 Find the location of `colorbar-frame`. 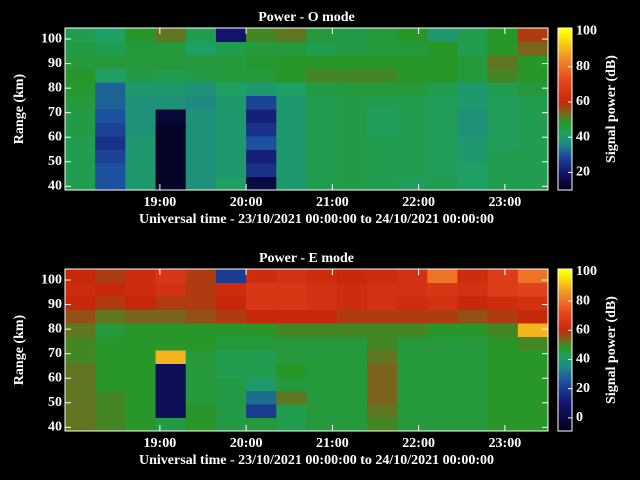

colorbar-frame is located at coordinates (565, 109).